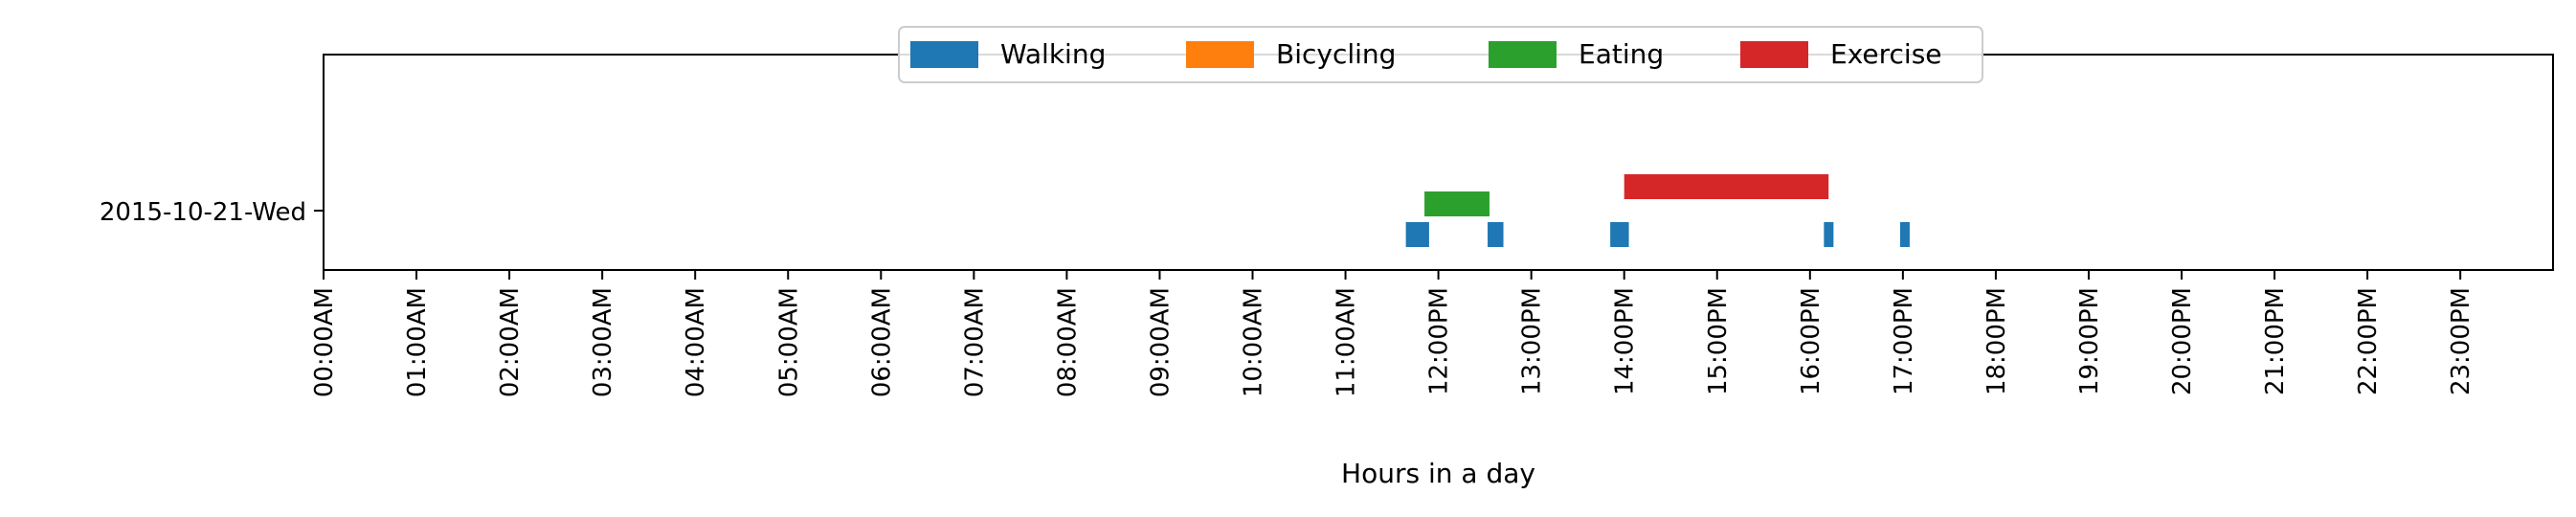 The width and height of the screenshot is (2576, 517). Describe the element at coordinates (203, 212) in the screenshot. I see `y-tick-label: 2015-10-21-Wed` at that location.